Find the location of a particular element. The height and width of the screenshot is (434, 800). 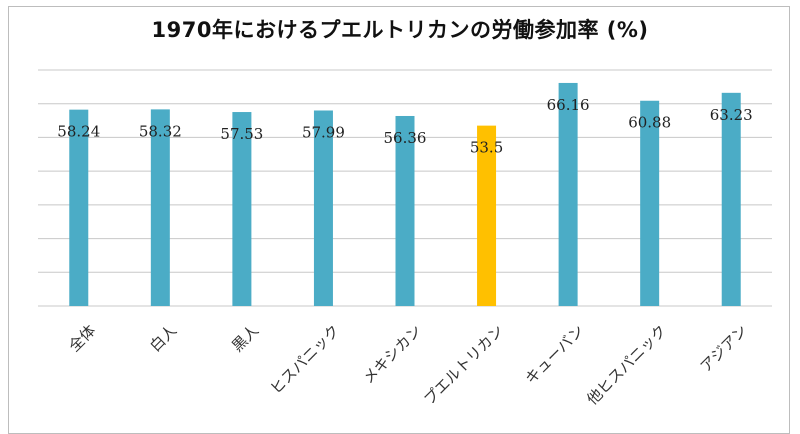

chart-title: 1970年におけるプエルトリカンの労働参加率 (%) is located at coordinates (400, 30).